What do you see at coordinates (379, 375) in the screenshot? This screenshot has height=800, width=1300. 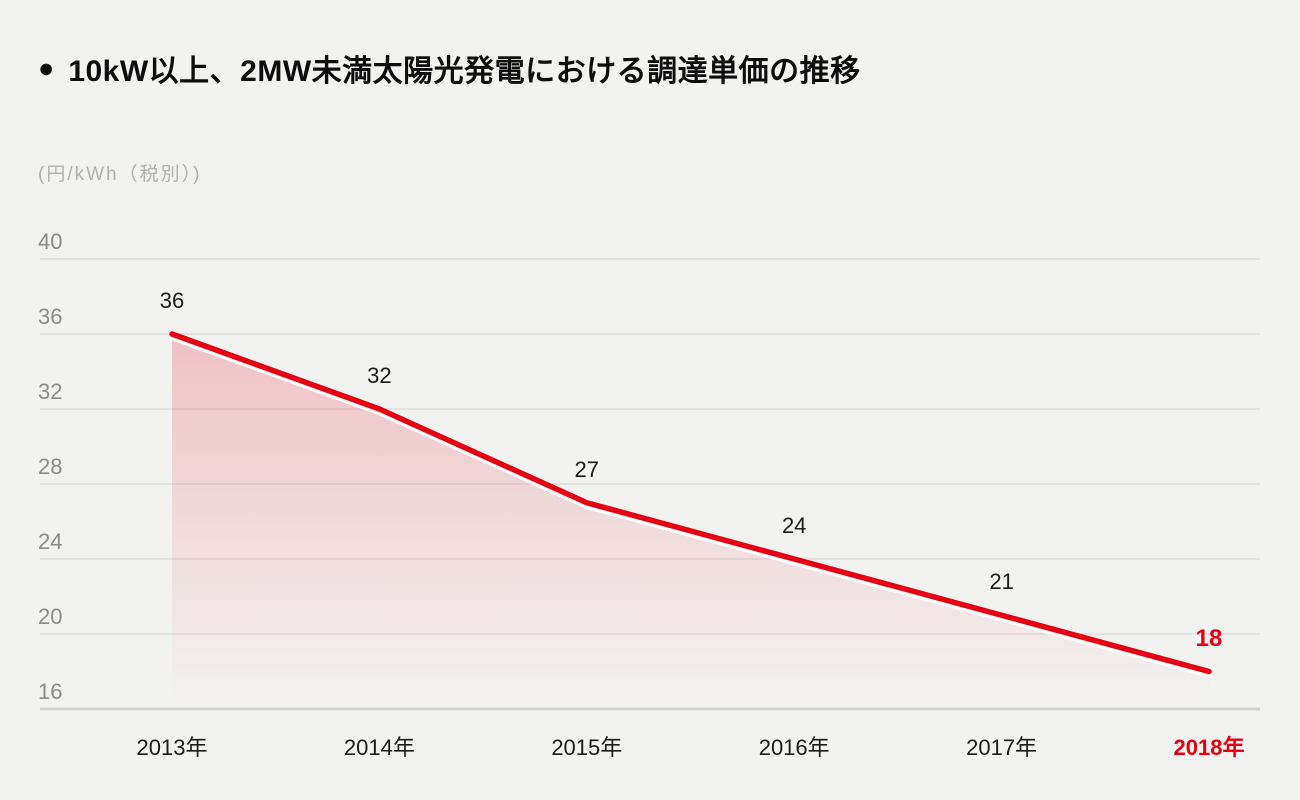 I see `data-point-label: 32` at bounding box center [379, 375].